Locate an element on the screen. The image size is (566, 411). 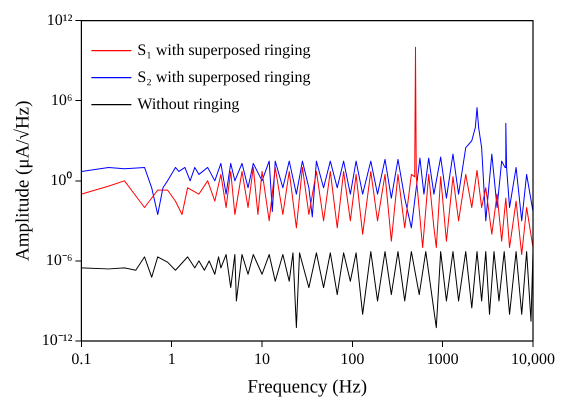
y-tick-label: 10⁰ is located at coordinates (61, 180).